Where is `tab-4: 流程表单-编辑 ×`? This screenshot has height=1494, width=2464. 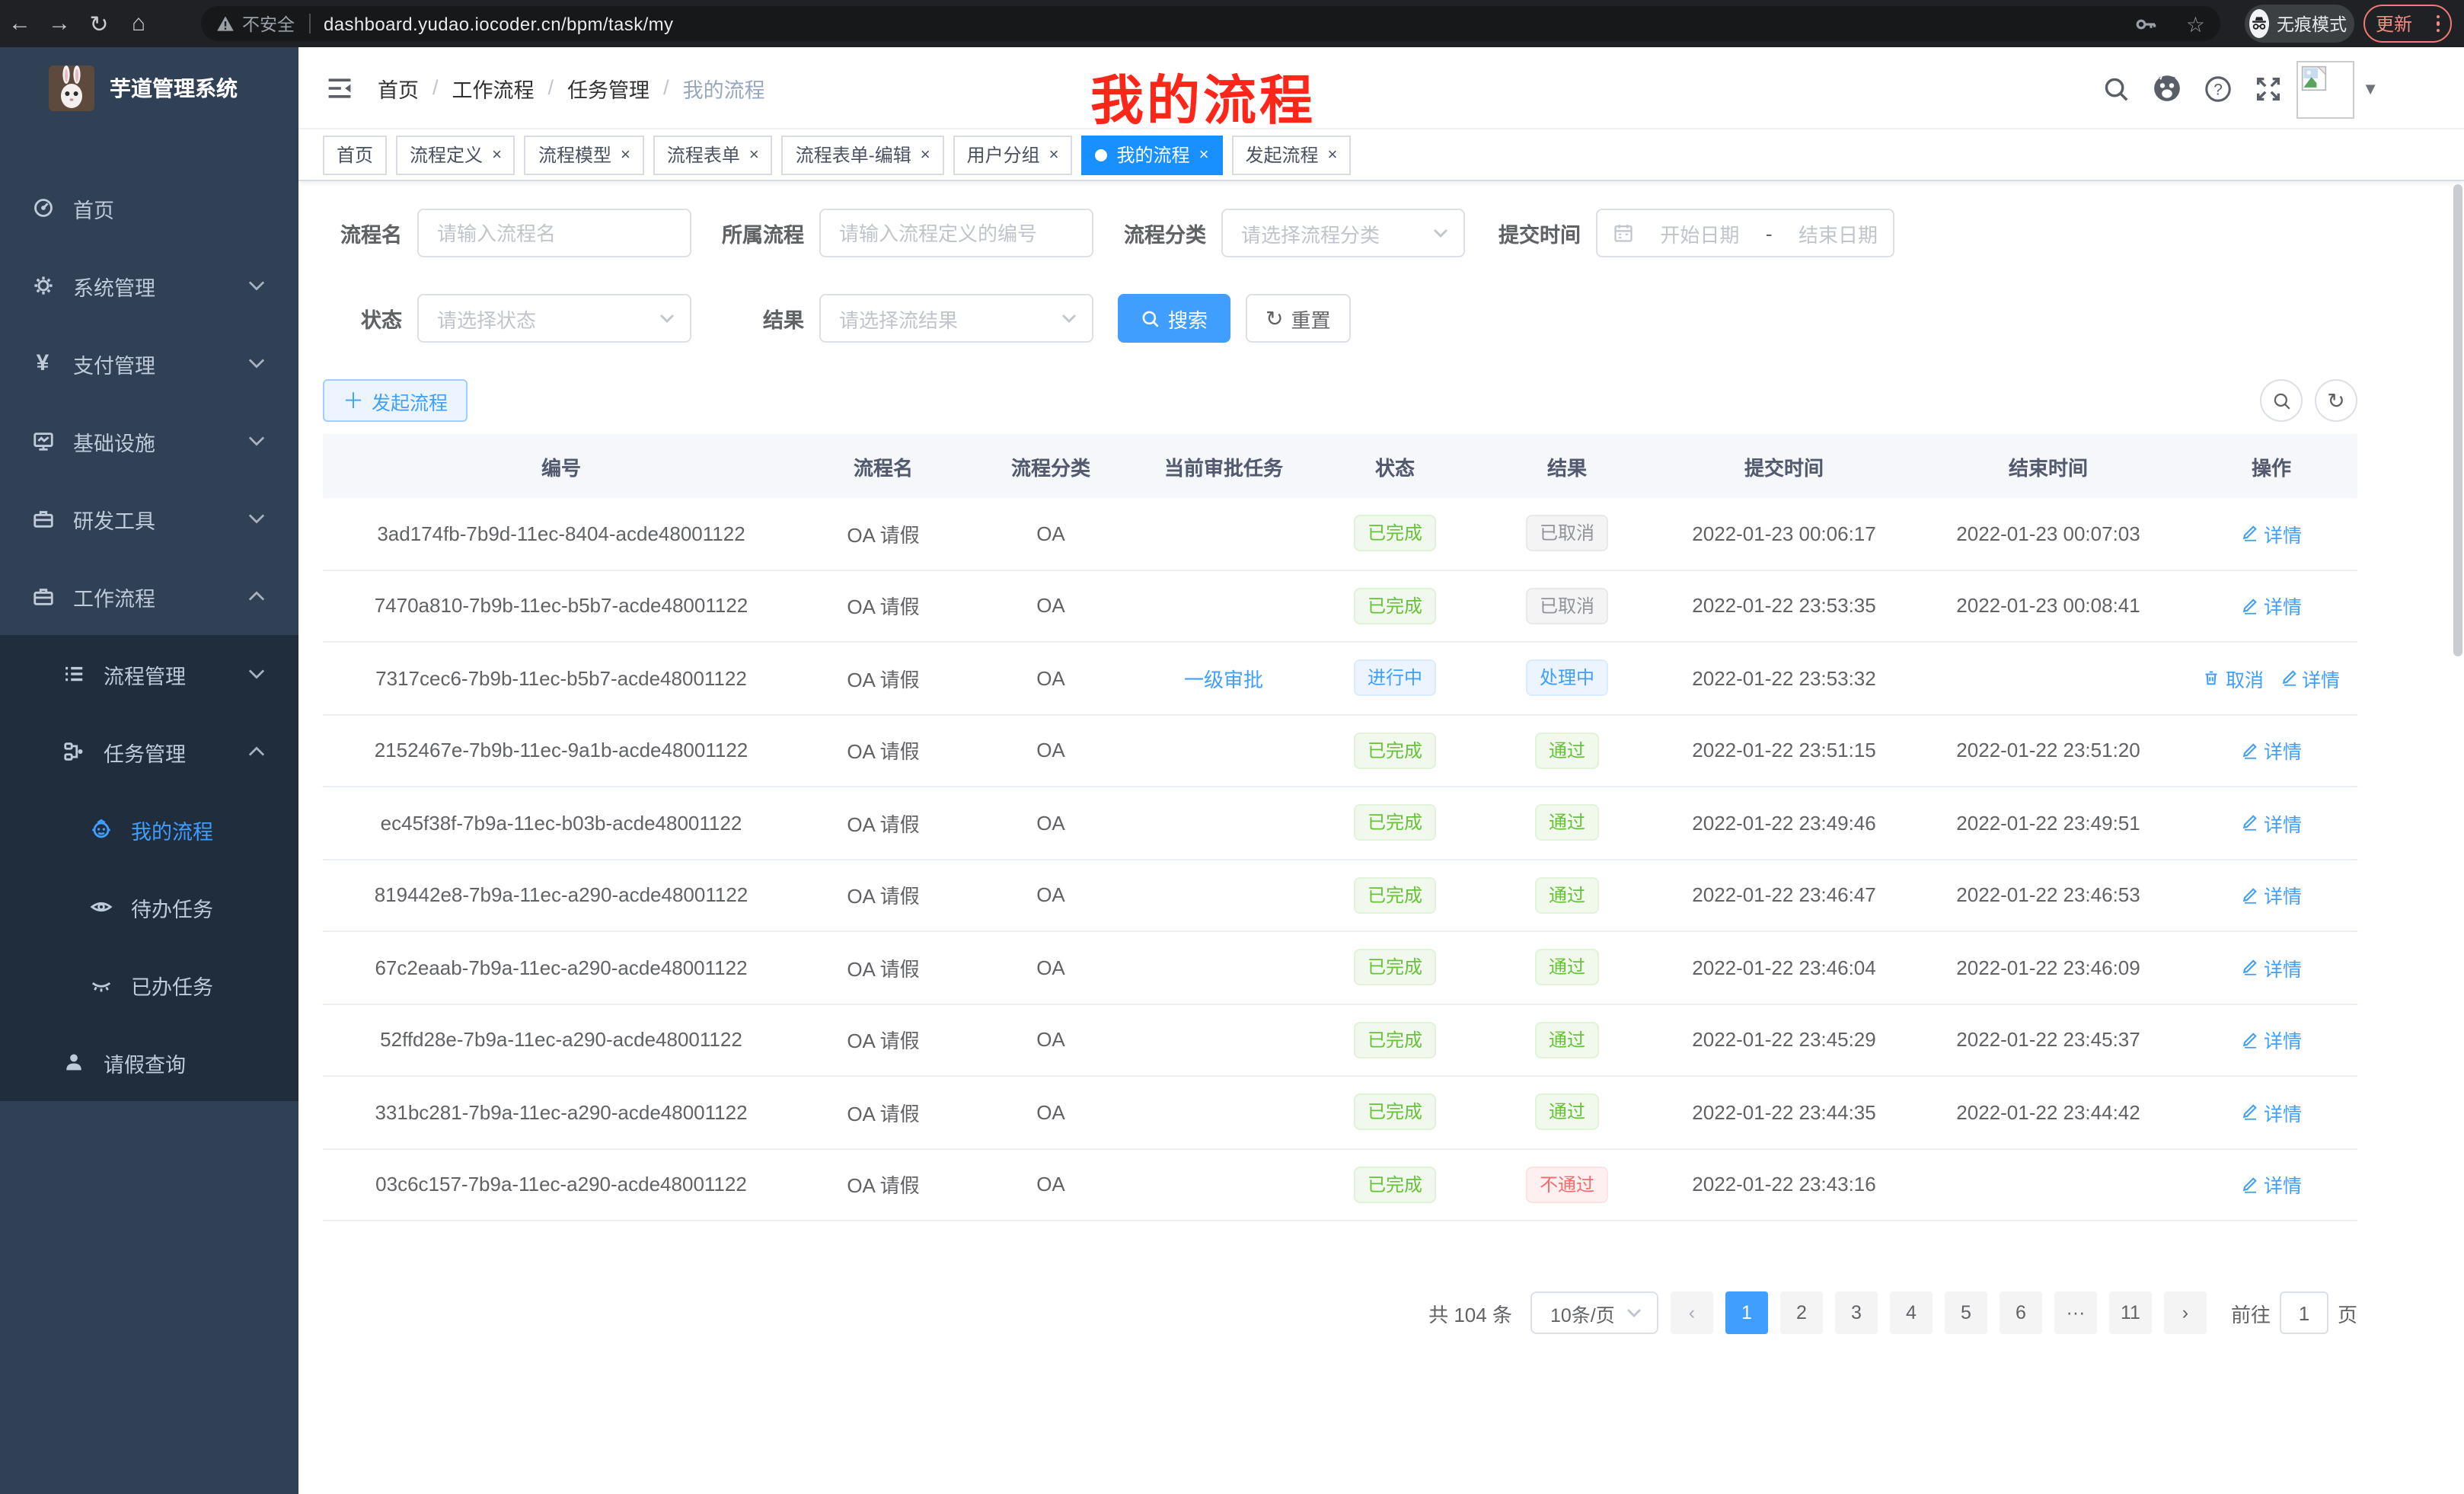
tab-4: 流程表单-编辑 × is located at coordinates (862, 154).